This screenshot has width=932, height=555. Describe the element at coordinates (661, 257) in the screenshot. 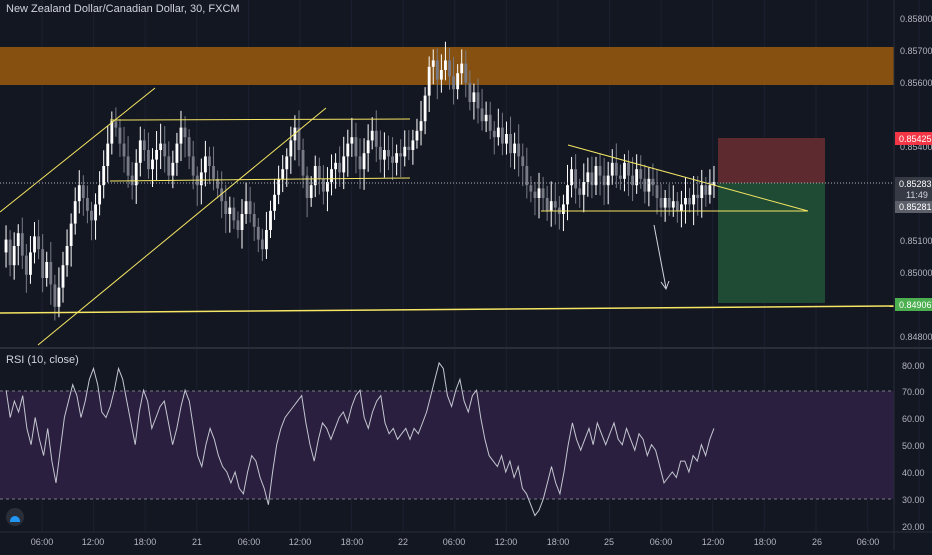

I see `down-arrow` at that location.